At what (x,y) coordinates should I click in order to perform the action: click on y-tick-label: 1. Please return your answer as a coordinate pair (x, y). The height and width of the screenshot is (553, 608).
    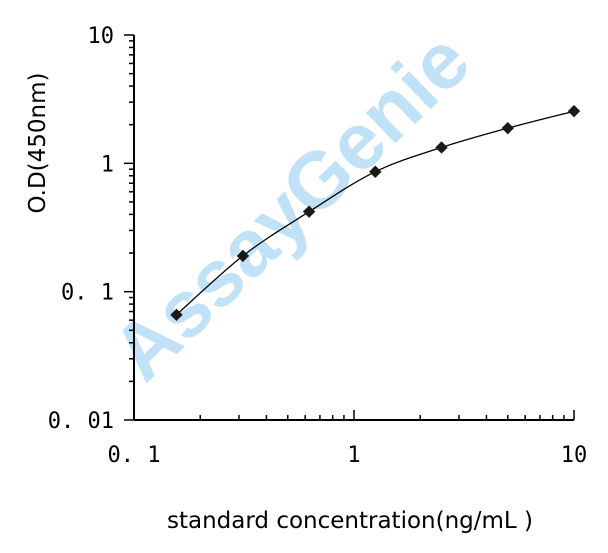
    Looking at the image, I should click on (107, 164).